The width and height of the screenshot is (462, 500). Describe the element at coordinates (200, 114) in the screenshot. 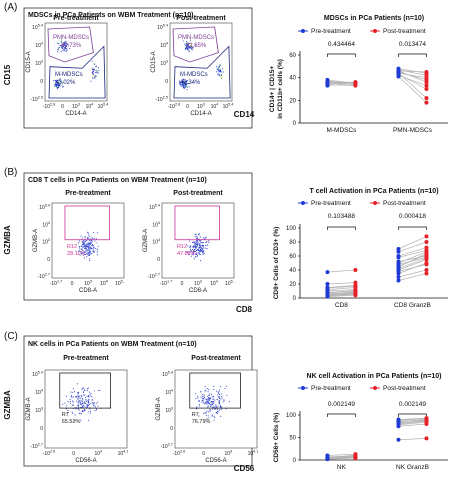

I see `flow-x-axis-label: CD14-A` at that location.